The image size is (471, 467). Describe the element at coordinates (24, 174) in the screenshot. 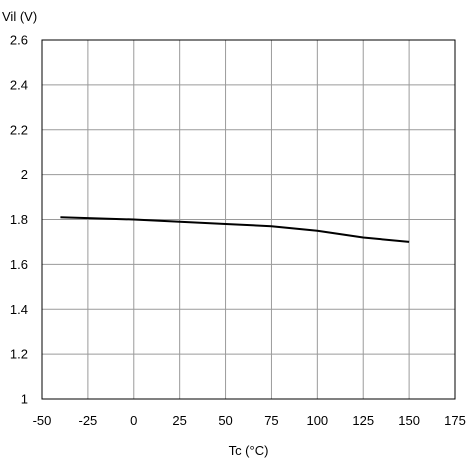

I see `y-tick-label: 2` at that location.